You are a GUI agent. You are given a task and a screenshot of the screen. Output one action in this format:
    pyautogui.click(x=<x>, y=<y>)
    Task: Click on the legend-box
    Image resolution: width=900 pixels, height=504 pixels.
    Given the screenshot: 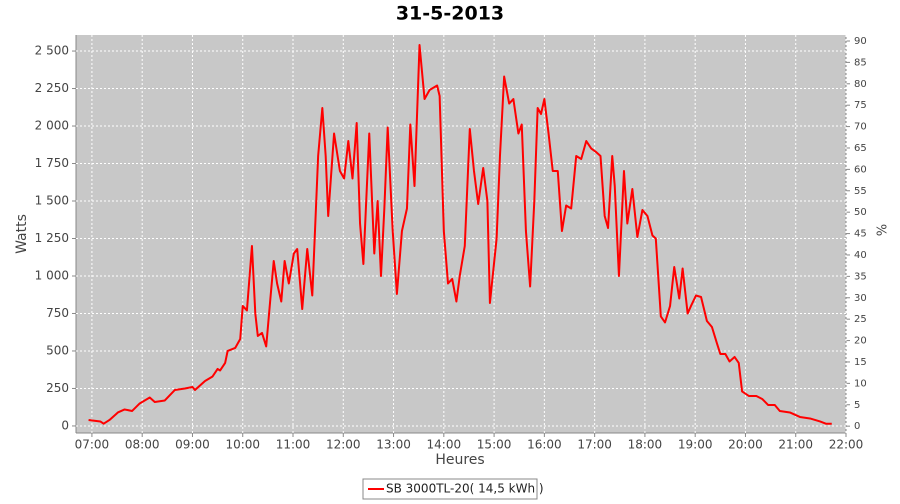 What is the action you would take?
    pyautogui.click(x=450, y=489)
    